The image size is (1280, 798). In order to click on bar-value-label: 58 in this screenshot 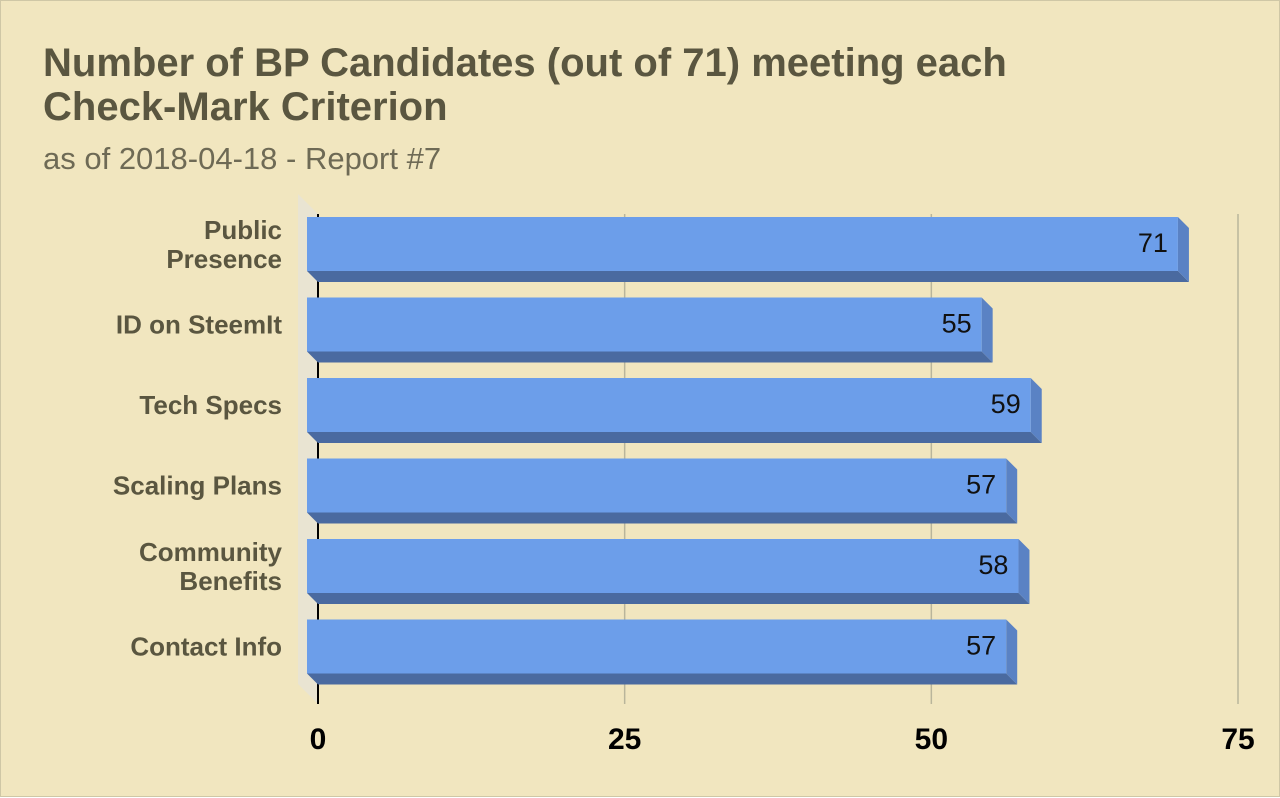, I will do `click(993, 565)`.